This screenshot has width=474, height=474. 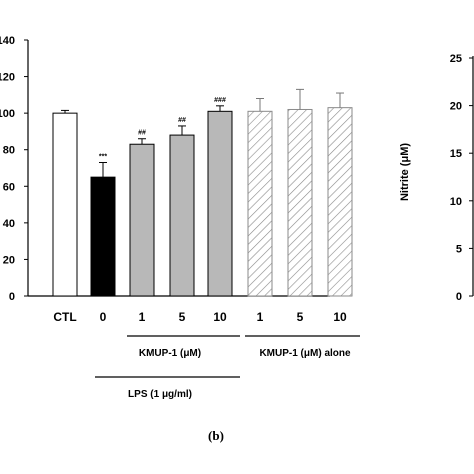 I want to click on left-y-tick-label: 60, so click(x=9, y=187).